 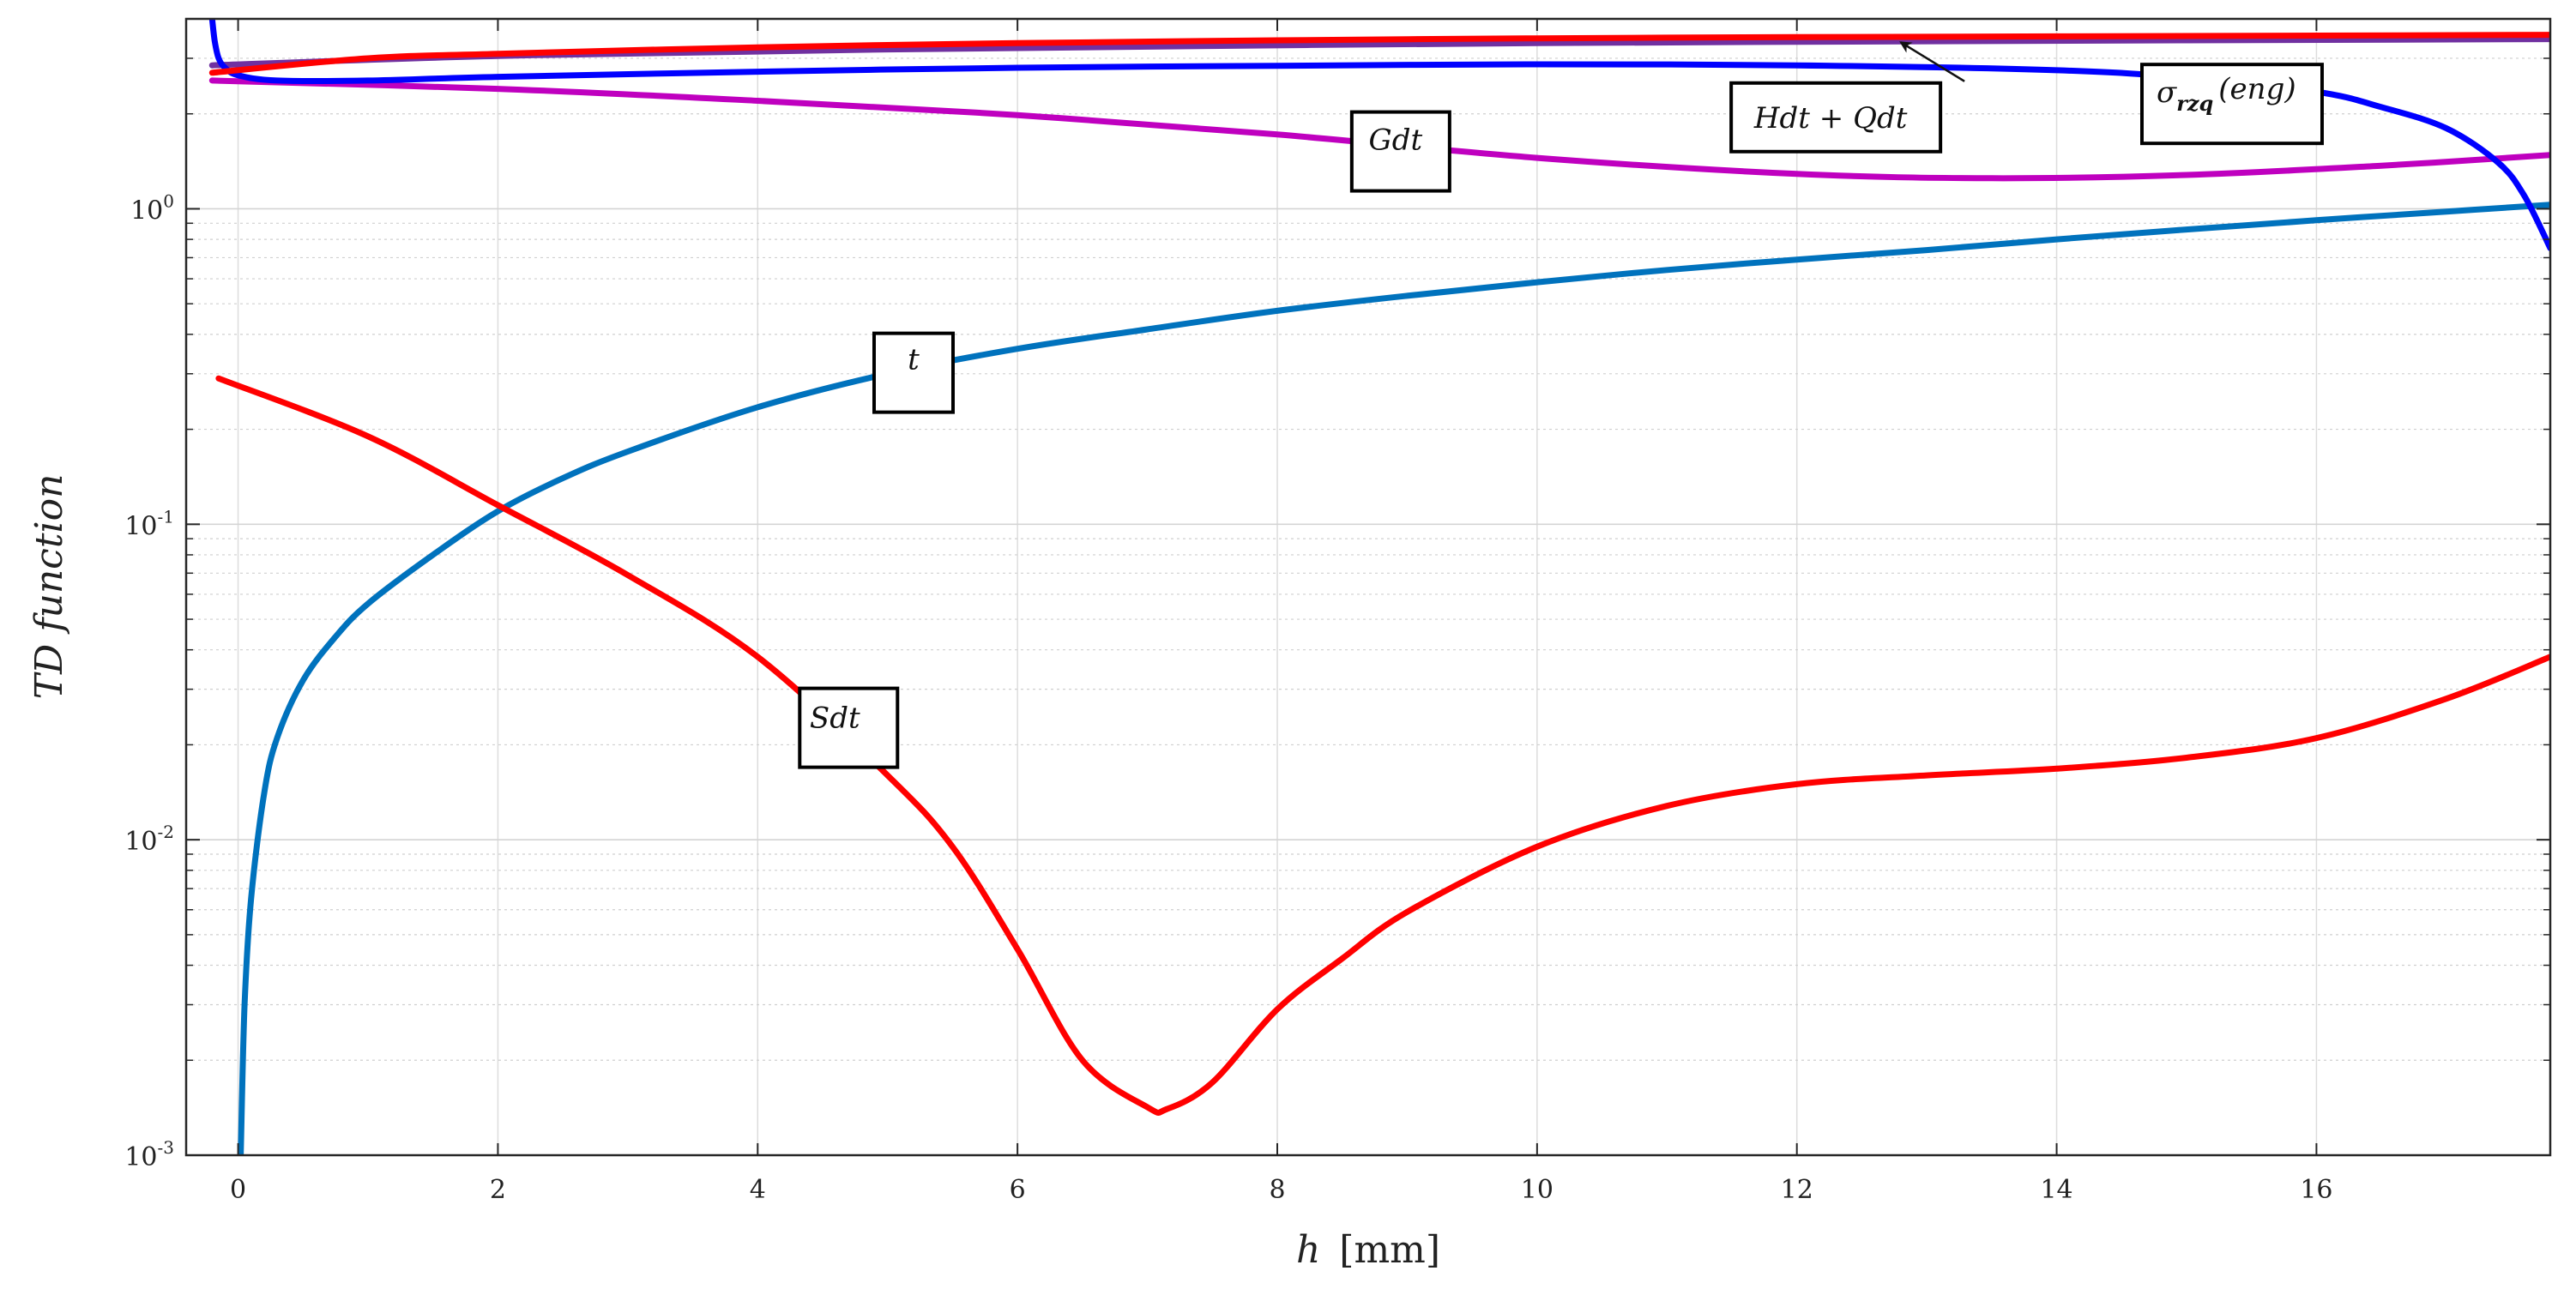 I want to click on annotation-sigma-tail: (eng), so click(x=2256, y=89).